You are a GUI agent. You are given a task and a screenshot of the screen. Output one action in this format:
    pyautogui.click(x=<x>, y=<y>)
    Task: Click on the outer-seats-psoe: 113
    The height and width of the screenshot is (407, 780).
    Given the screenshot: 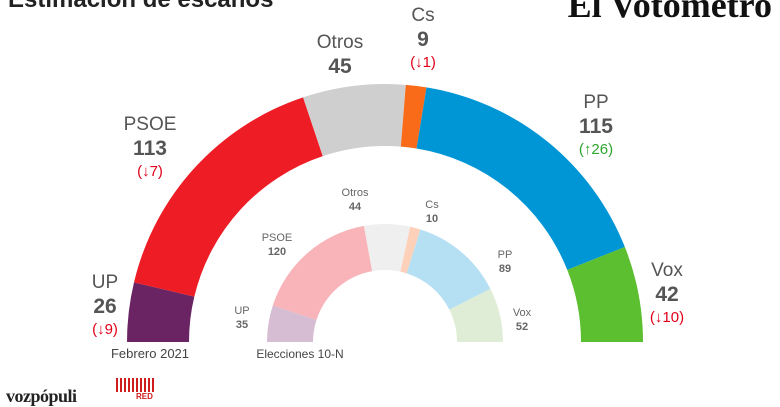 What is the action you would take?
    pyautogui.click(x=150, y=148)
    